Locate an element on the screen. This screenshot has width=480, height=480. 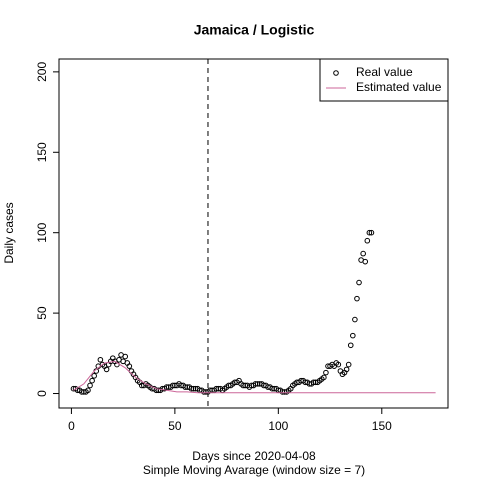
legend-symbol is located at coordinates (336, 73).